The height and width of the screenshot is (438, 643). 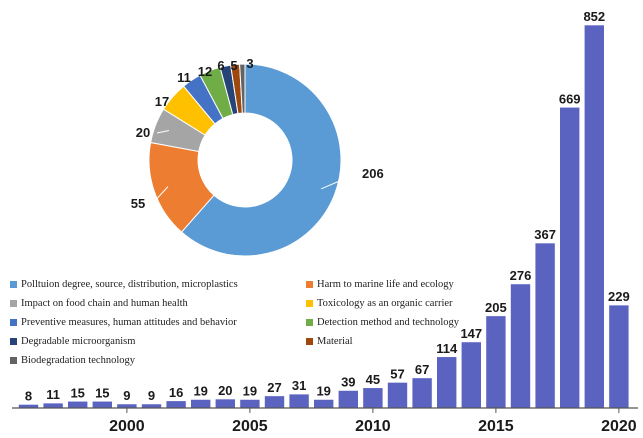 What do you see at coordinates (127, 406) in the screenshot?
I see `bar-2000` at bounding box center [127, 406].